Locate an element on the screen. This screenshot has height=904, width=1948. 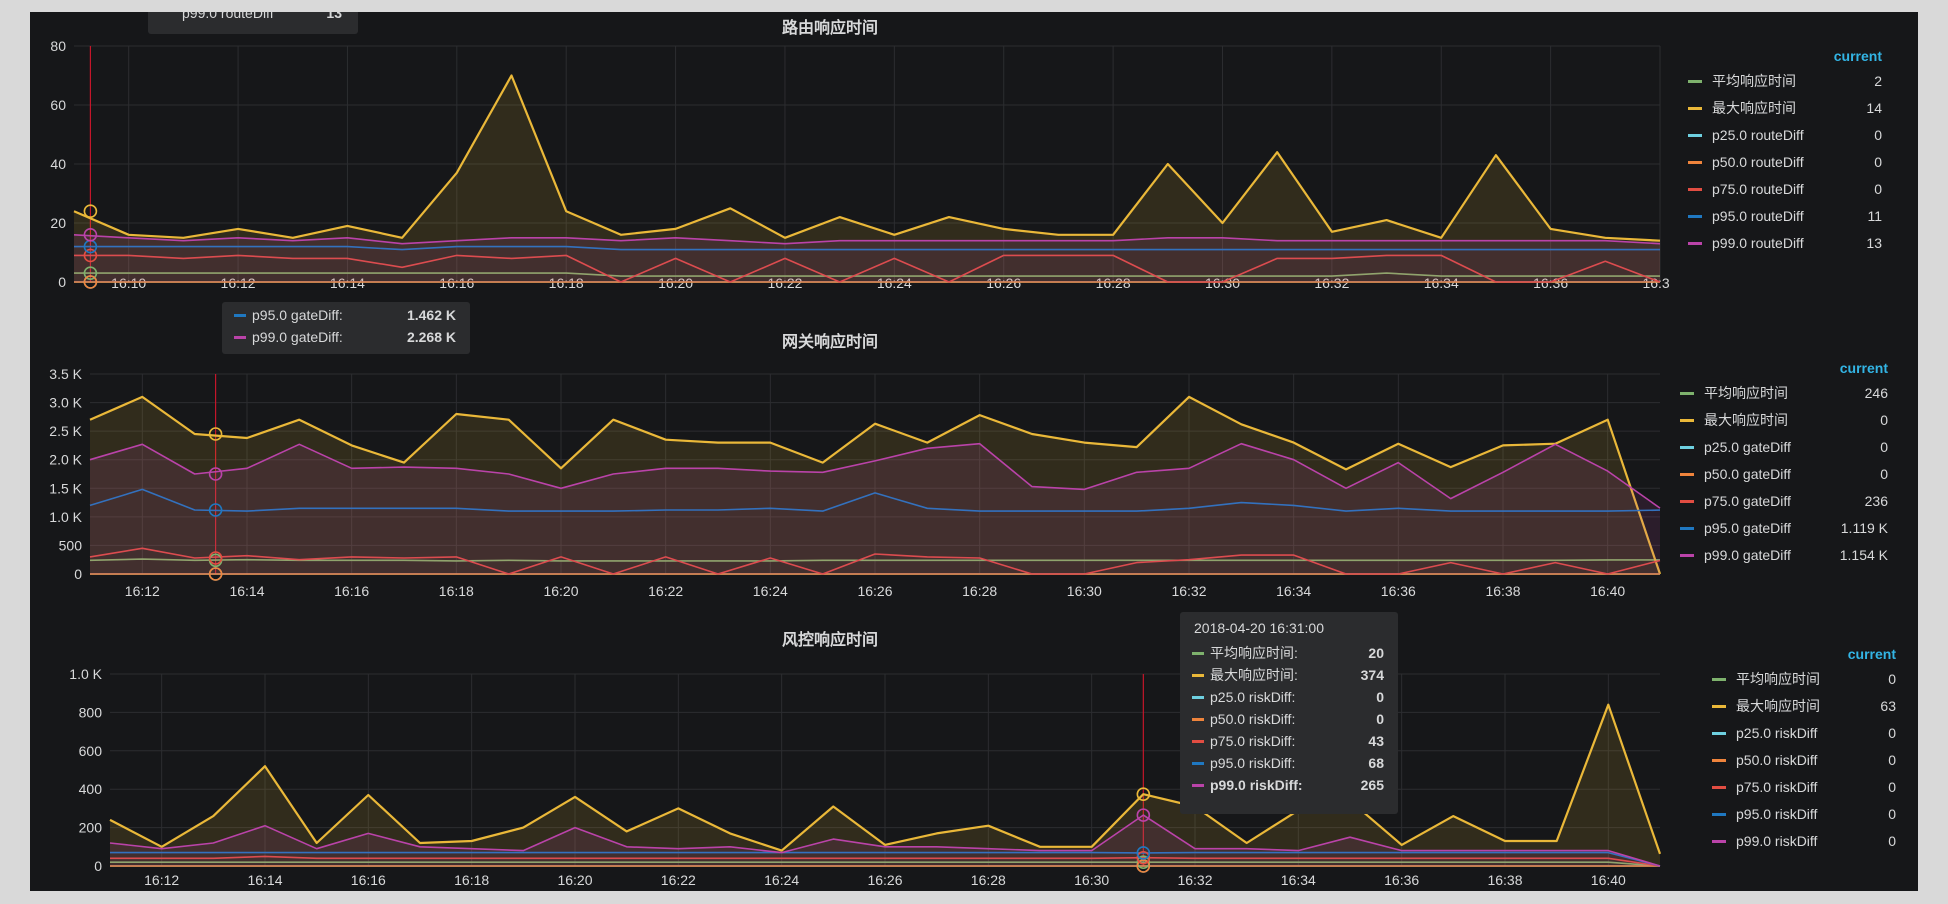
legend-item-p25: p25.0 riskDiff 0 is located at coordinates (1803, 733).